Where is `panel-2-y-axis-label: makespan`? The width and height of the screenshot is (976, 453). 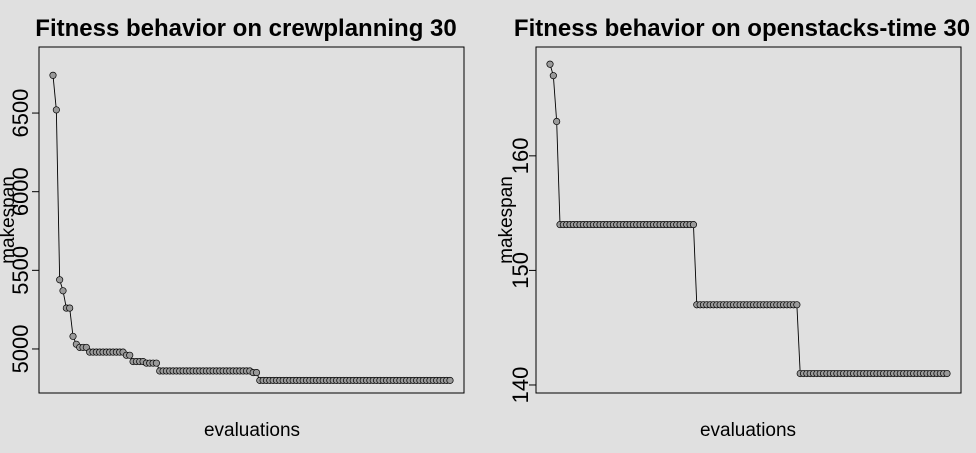
panel-2-y-axis-label: makespan is located at coordinates (506, 220).